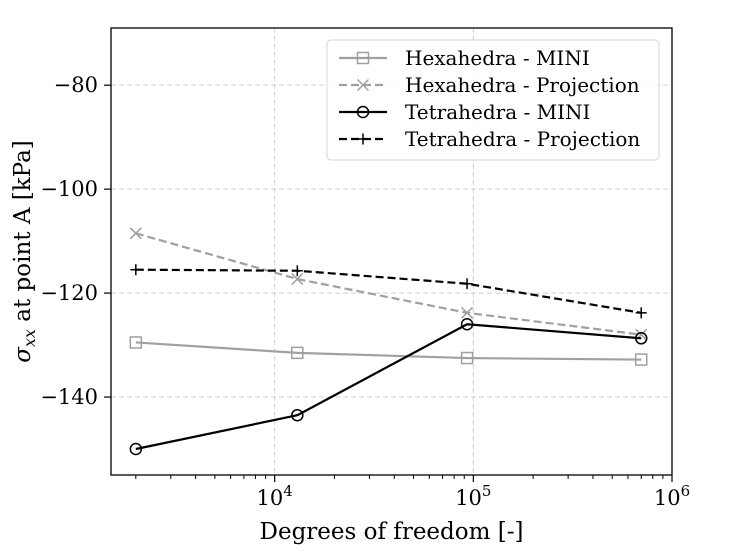  I want to click on y-axis-title-symbol: σ, so click(23, 354).